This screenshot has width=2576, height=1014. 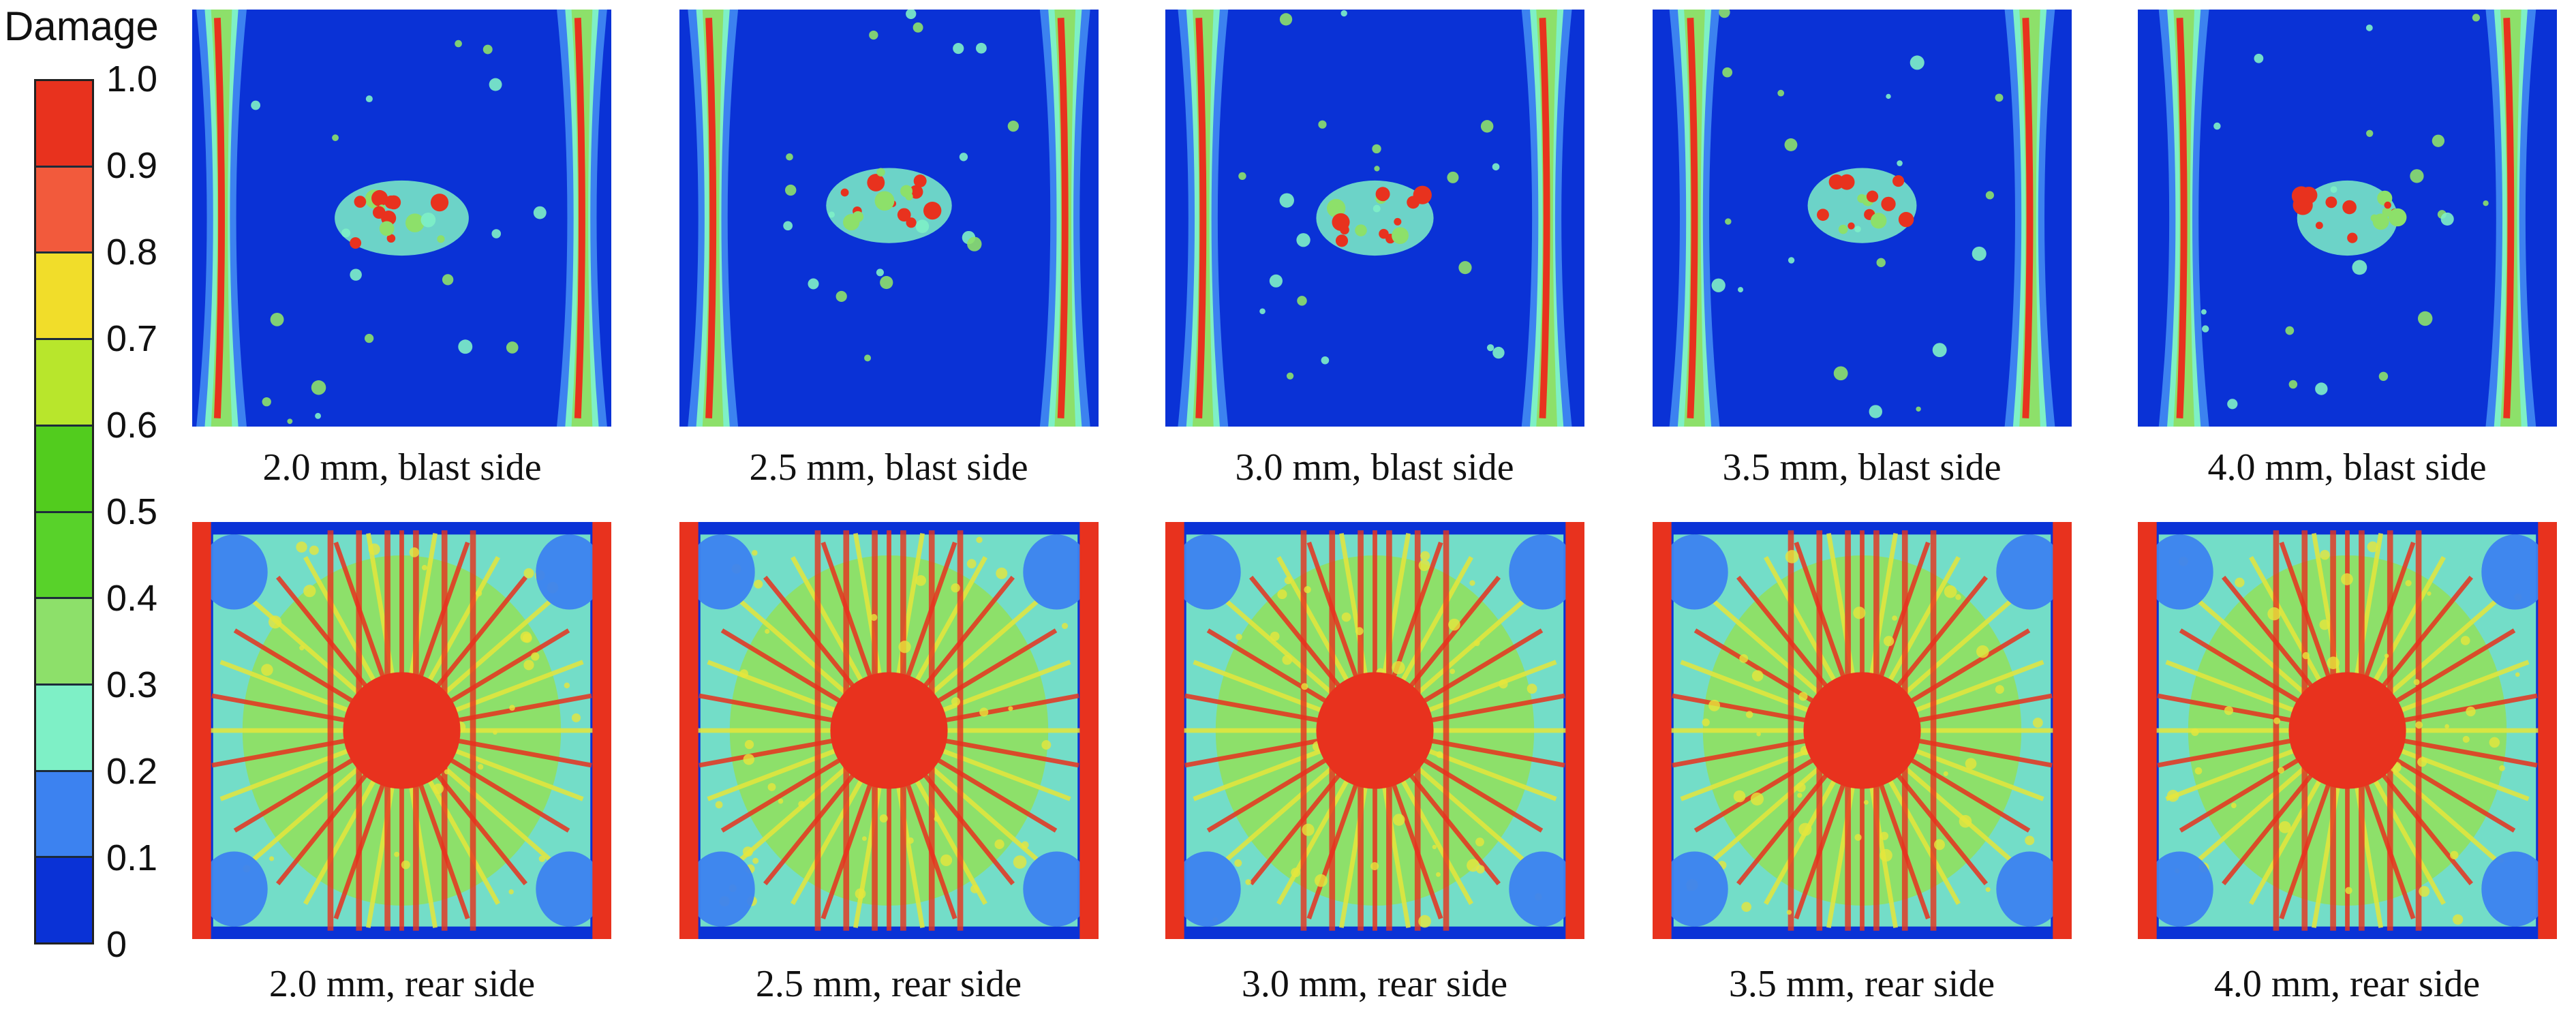 What do you see at coordinates (888, 467) in the screenshot?
I see `panel-caption: 2.5 mm, blast side` at bounding box center [888, 467].